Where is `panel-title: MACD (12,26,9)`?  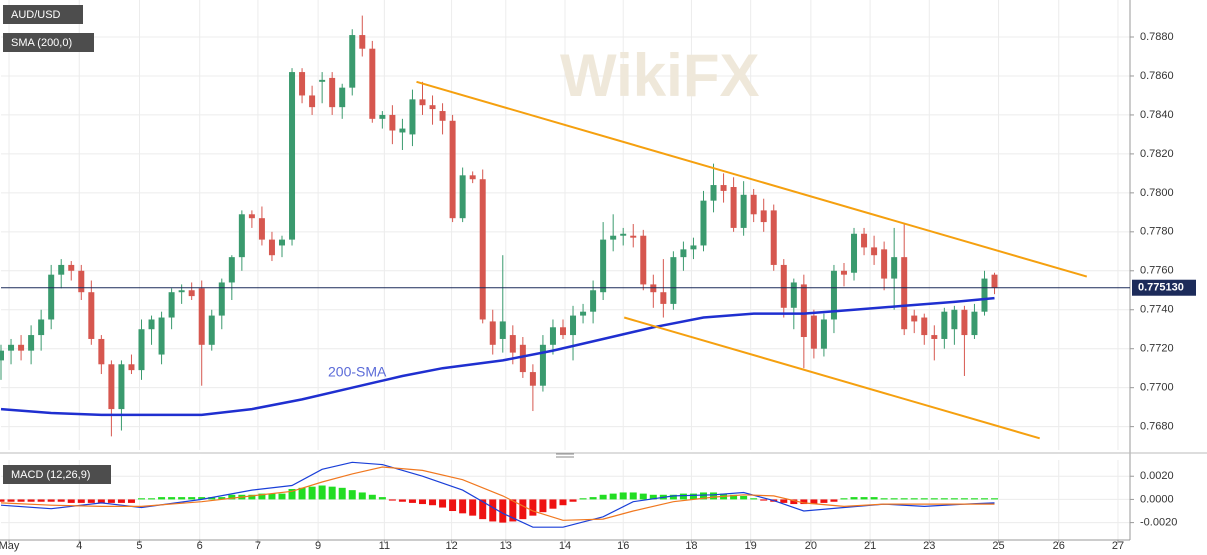
panel-title: MACD (12,26,9) is located at coordinates (50, 475).